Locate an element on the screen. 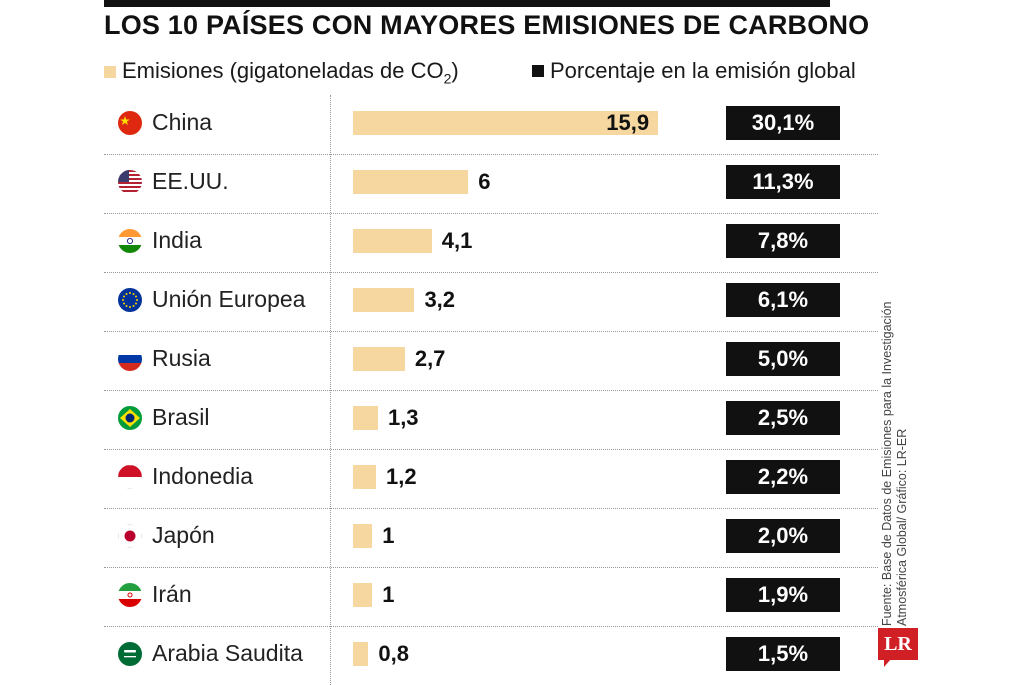  emissions-value-label: 15,9 is located at coordinates (628, 122).